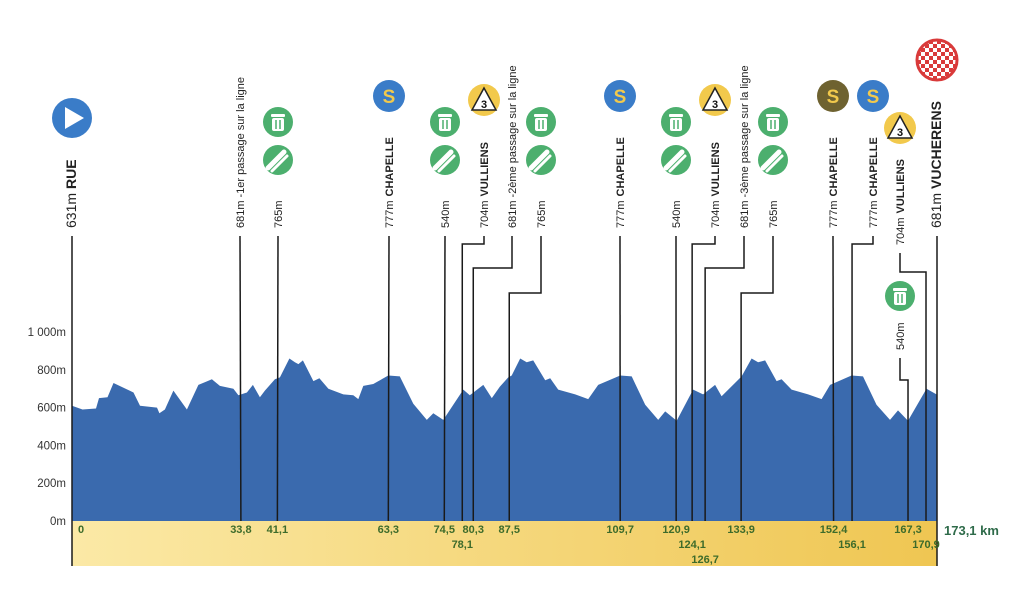  What do you see at coordinates (908, 530) in the screenshot?
I see `km-label: 167,3` at bounding box center [908, 530].